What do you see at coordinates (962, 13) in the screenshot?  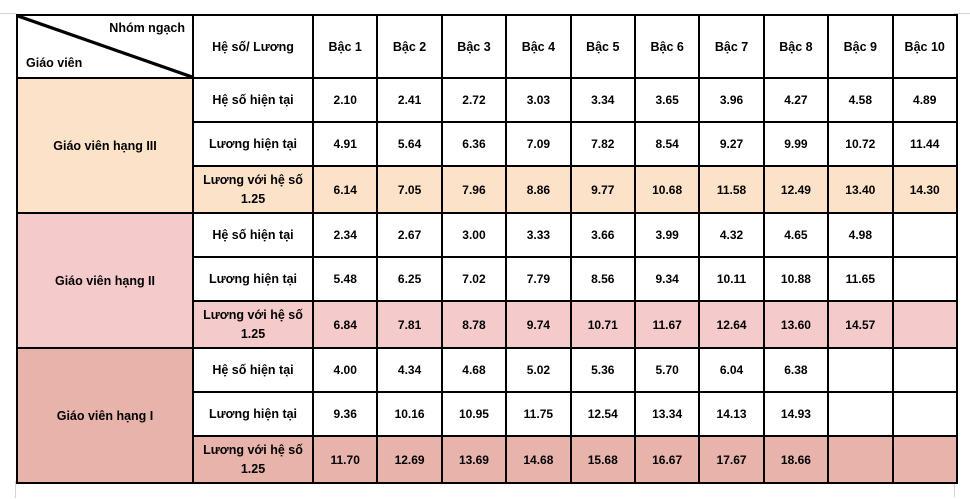 I see `gridline-remnant-top-right` at bounding box center [962, 13].